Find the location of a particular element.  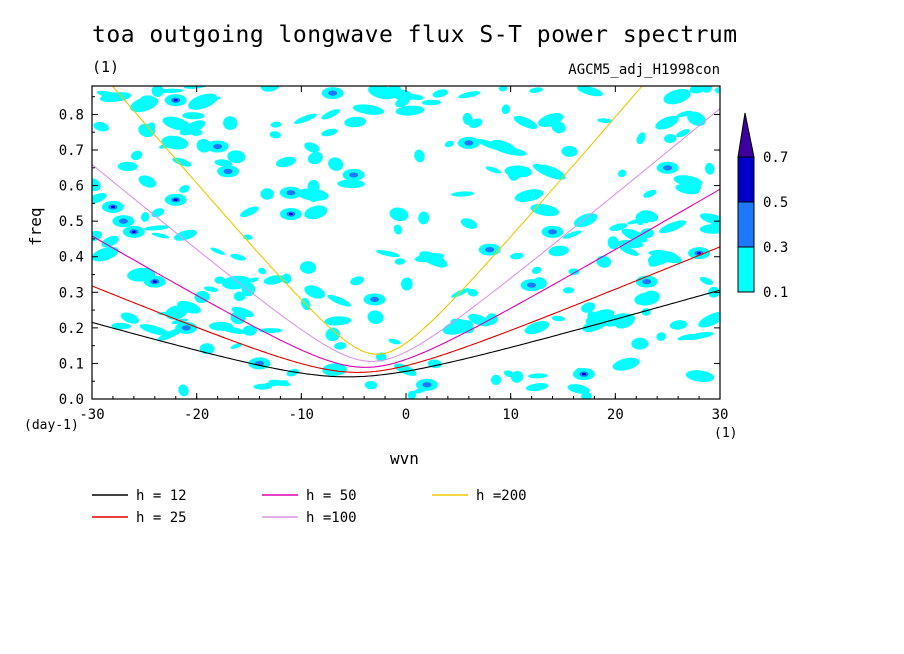

x-tick-label: 10 is located at coordinates (510, 415).